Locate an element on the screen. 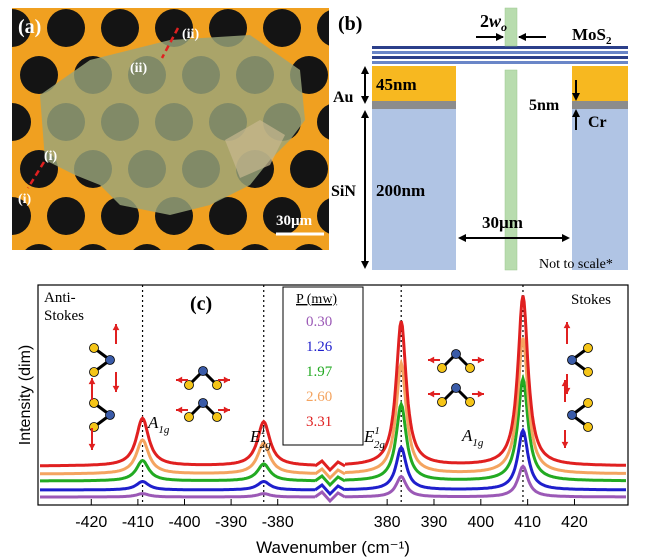  x-tick-label: -380 is located at coordinates (278, 522).